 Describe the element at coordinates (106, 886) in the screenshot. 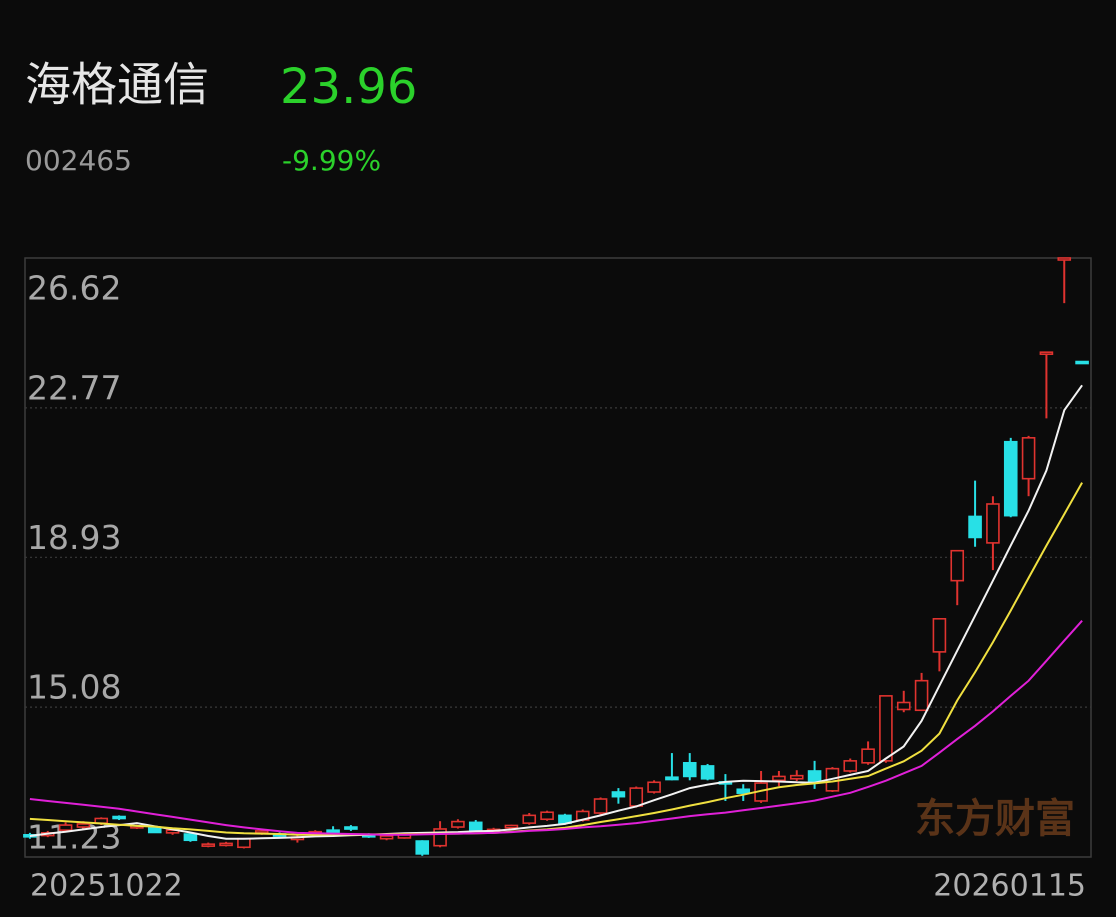

I see `x-tick-label: 20251022` at that location.